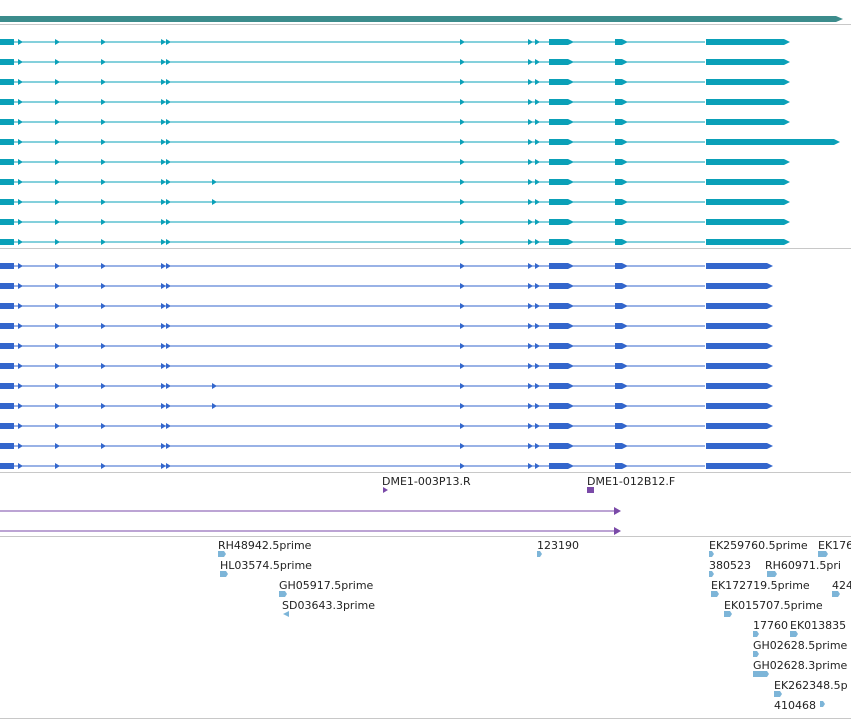  I want to click on est-label: EK013835, so click(818, 625).